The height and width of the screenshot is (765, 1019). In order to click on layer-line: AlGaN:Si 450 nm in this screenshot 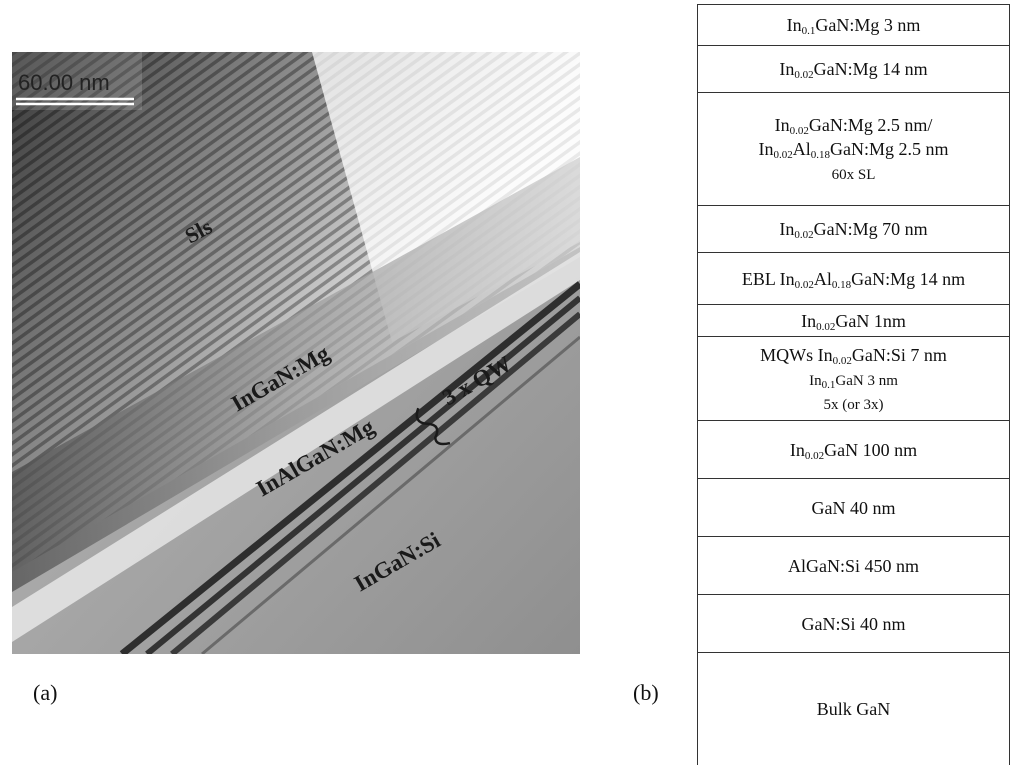, I will do `click(853, 566)`.